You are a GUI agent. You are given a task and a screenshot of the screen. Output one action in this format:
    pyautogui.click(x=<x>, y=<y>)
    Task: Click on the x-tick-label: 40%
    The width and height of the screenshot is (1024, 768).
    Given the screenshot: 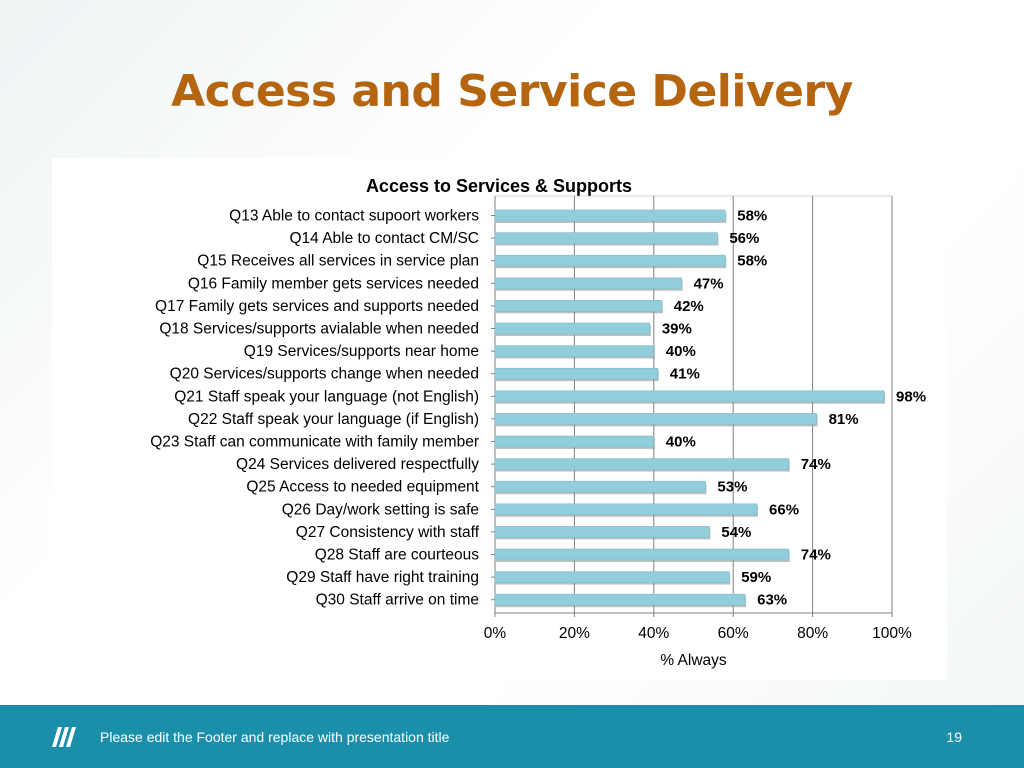 What is the action you would take?
    pyautogui.click(x=653, y=633)
    